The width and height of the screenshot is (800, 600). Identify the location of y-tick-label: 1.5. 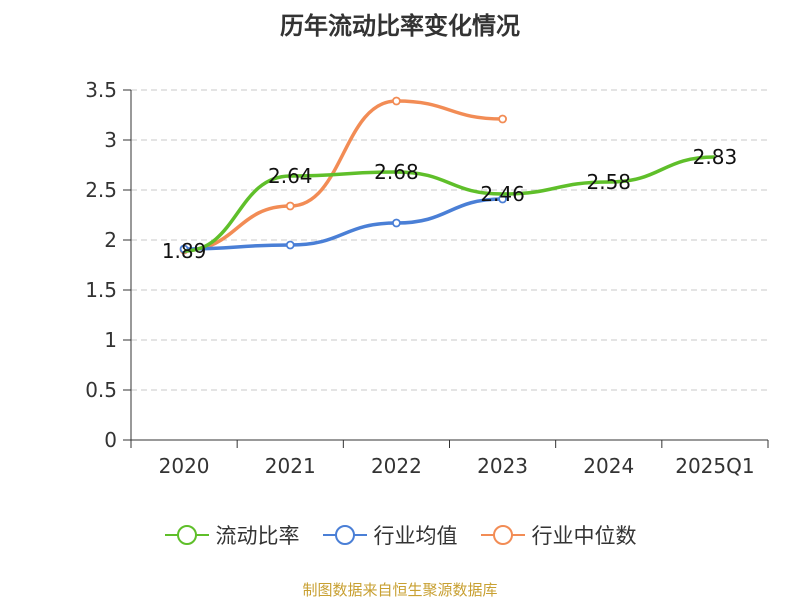
(101, 290).